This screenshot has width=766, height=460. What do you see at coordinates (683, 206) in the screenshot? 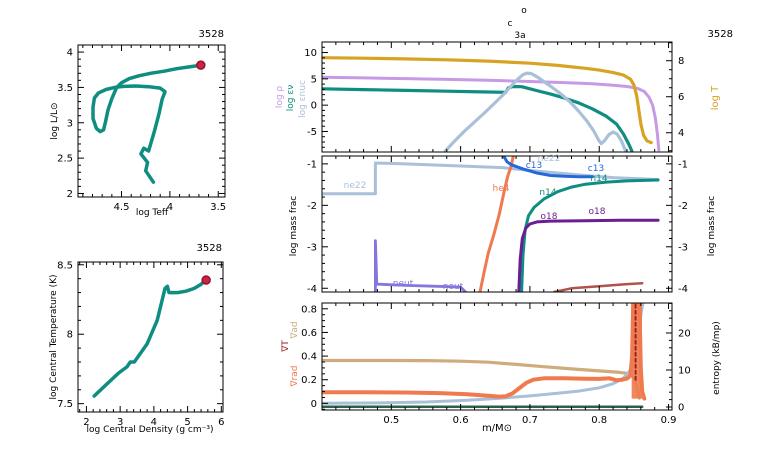
I see `right-y-tick-label: -2` at bounding box center [683, 206].